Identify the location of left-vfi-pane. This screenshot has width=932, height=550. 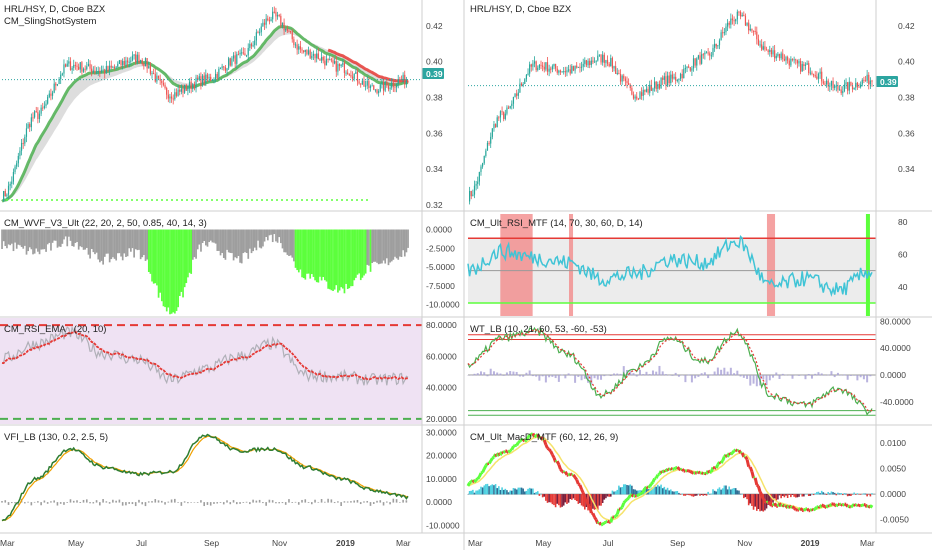
(211, 479).